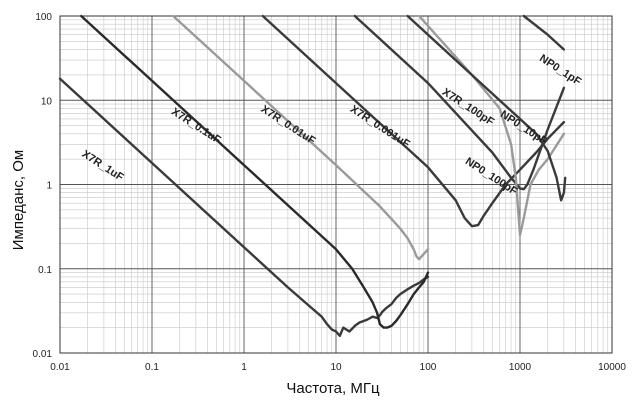 This screenshot has height=405, width=640. What do you see at coordinates (45, 270) in the screenshot?
I see `y-tick-label: 0.1` at bounding box center [45, 270].